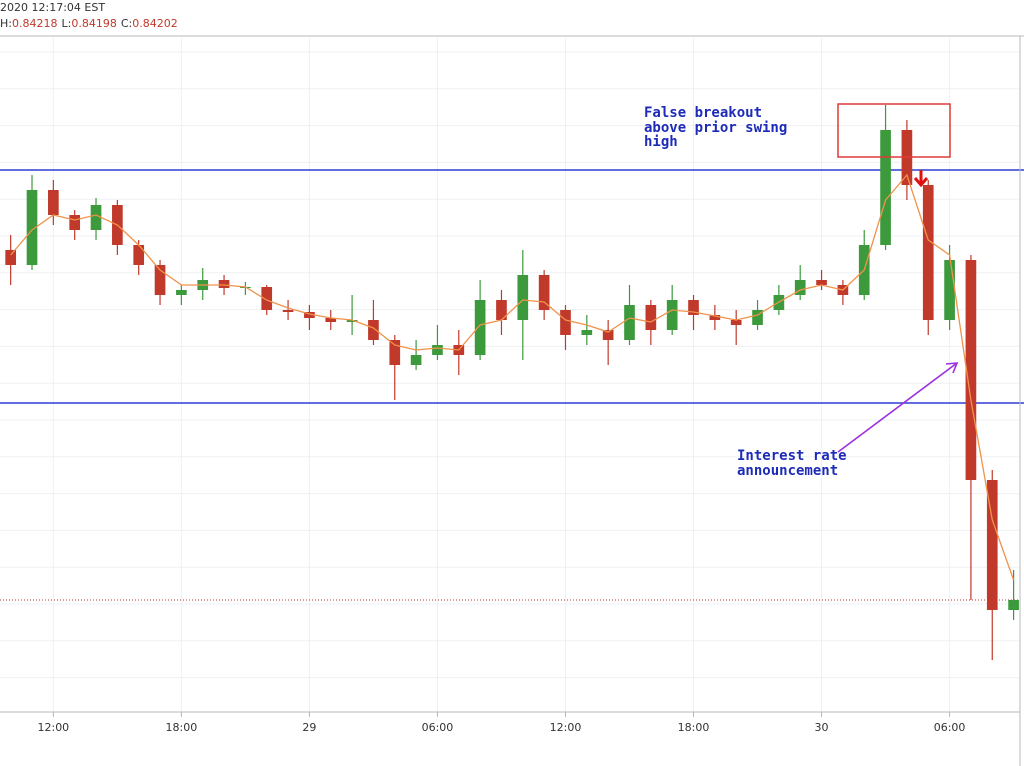 Image resolution: width=1024 pixels, height=766 pixels. I want to click on c-value: 0.84202, so click(155, 23).